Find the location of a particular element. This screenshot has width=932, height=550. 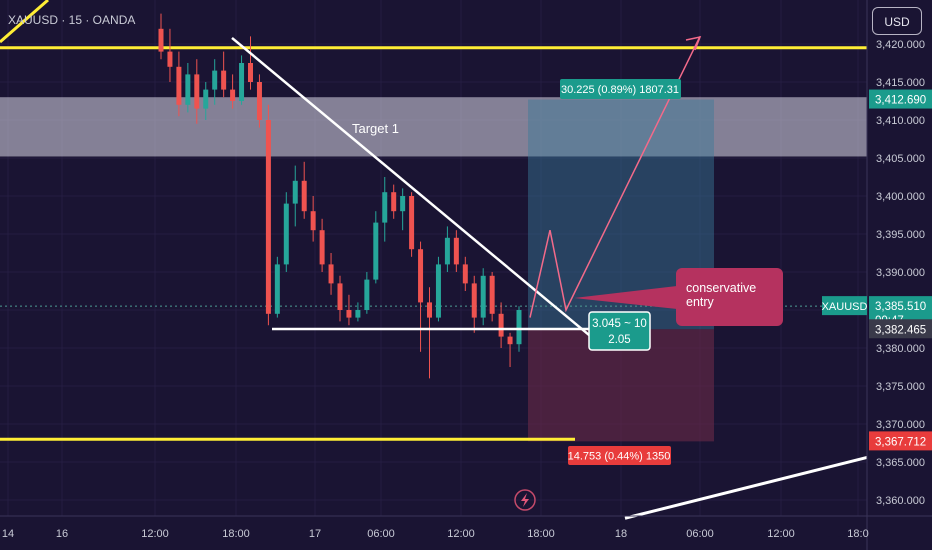

entry-price-tag is located at coordinates (900, 329).